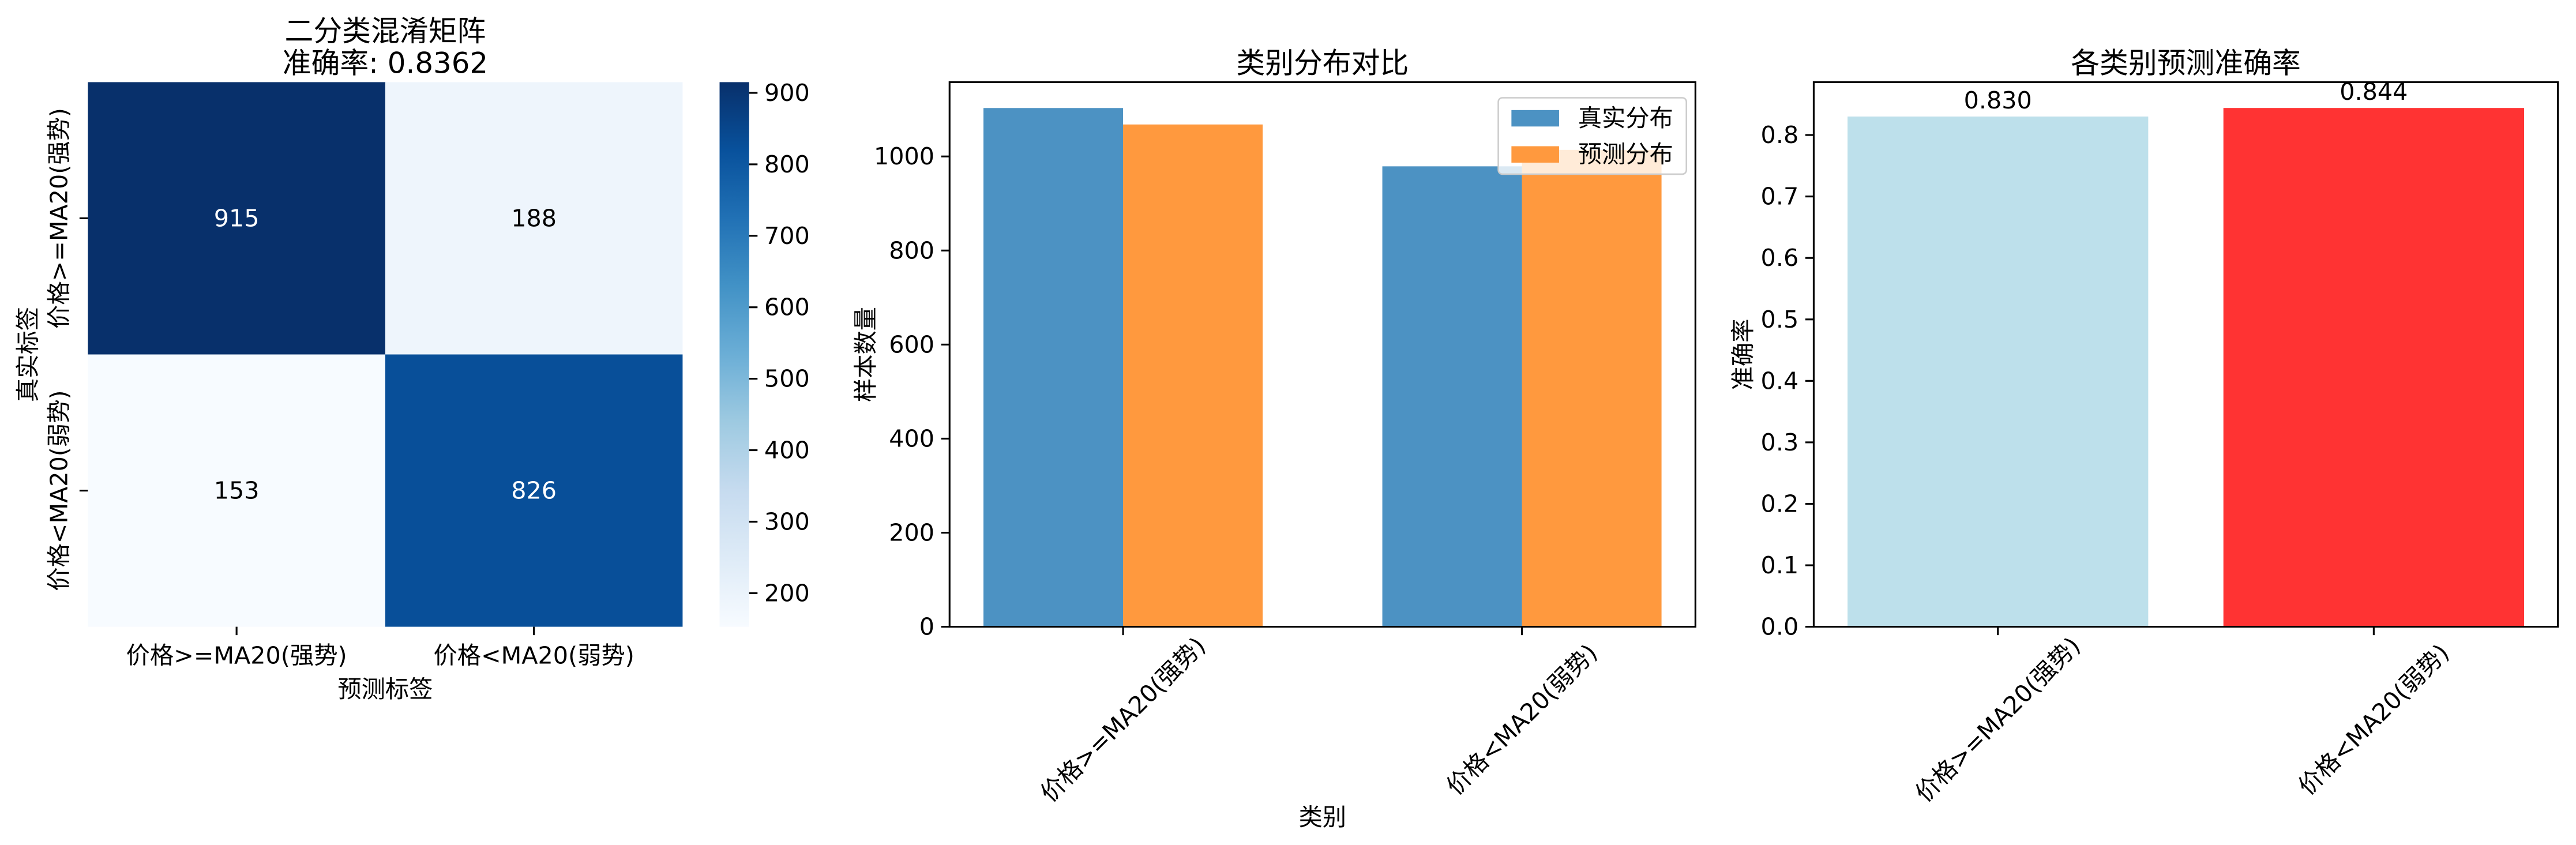 Image resolution: width=2576 pixels, height=845 pixels. Describe the element at coordinates (779, 343) in the screenshot. I see `colorbar-ticks: 200 300 400 500 600 700 800 900` at that location.